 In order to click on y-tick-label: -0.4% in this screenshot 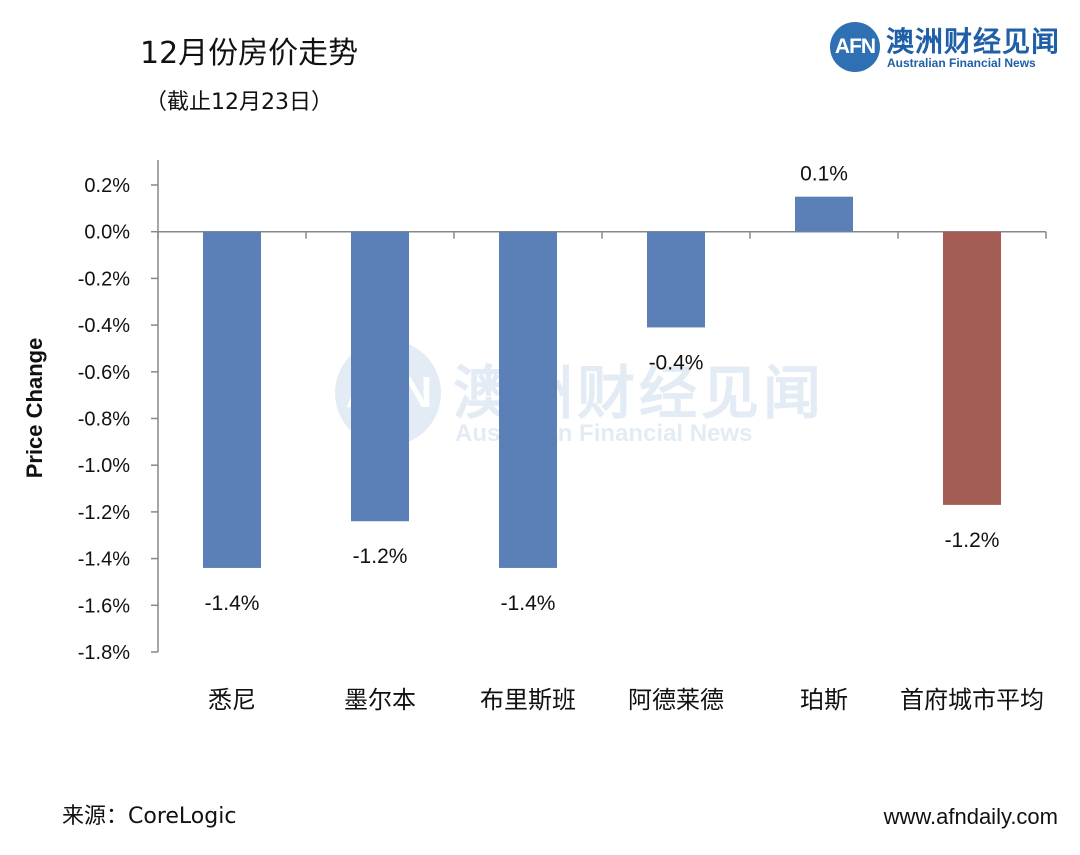, I will do `click(104, 326)`.